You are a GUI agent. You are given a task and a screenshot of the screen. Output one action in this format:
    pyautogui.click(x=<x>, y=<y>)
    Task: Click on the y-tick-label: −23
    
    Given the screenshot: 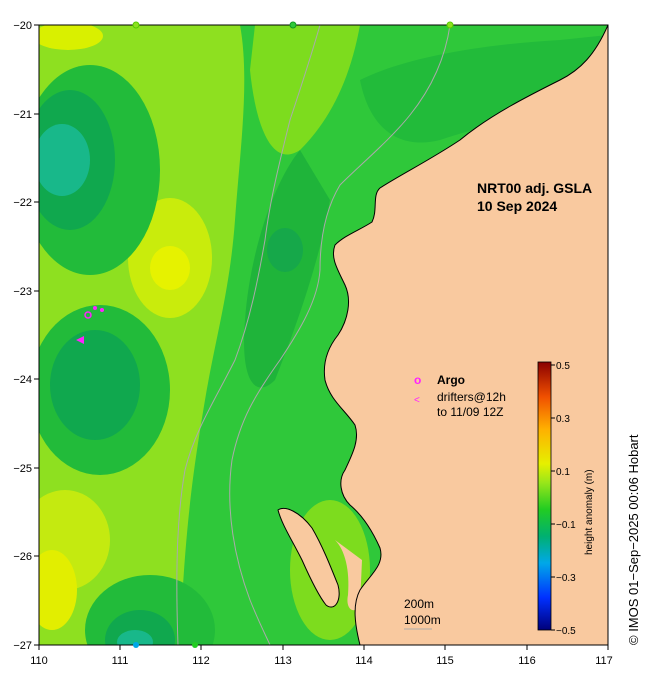 What is the action you would take?
    pyautogui.click(x=22, y=292)
    